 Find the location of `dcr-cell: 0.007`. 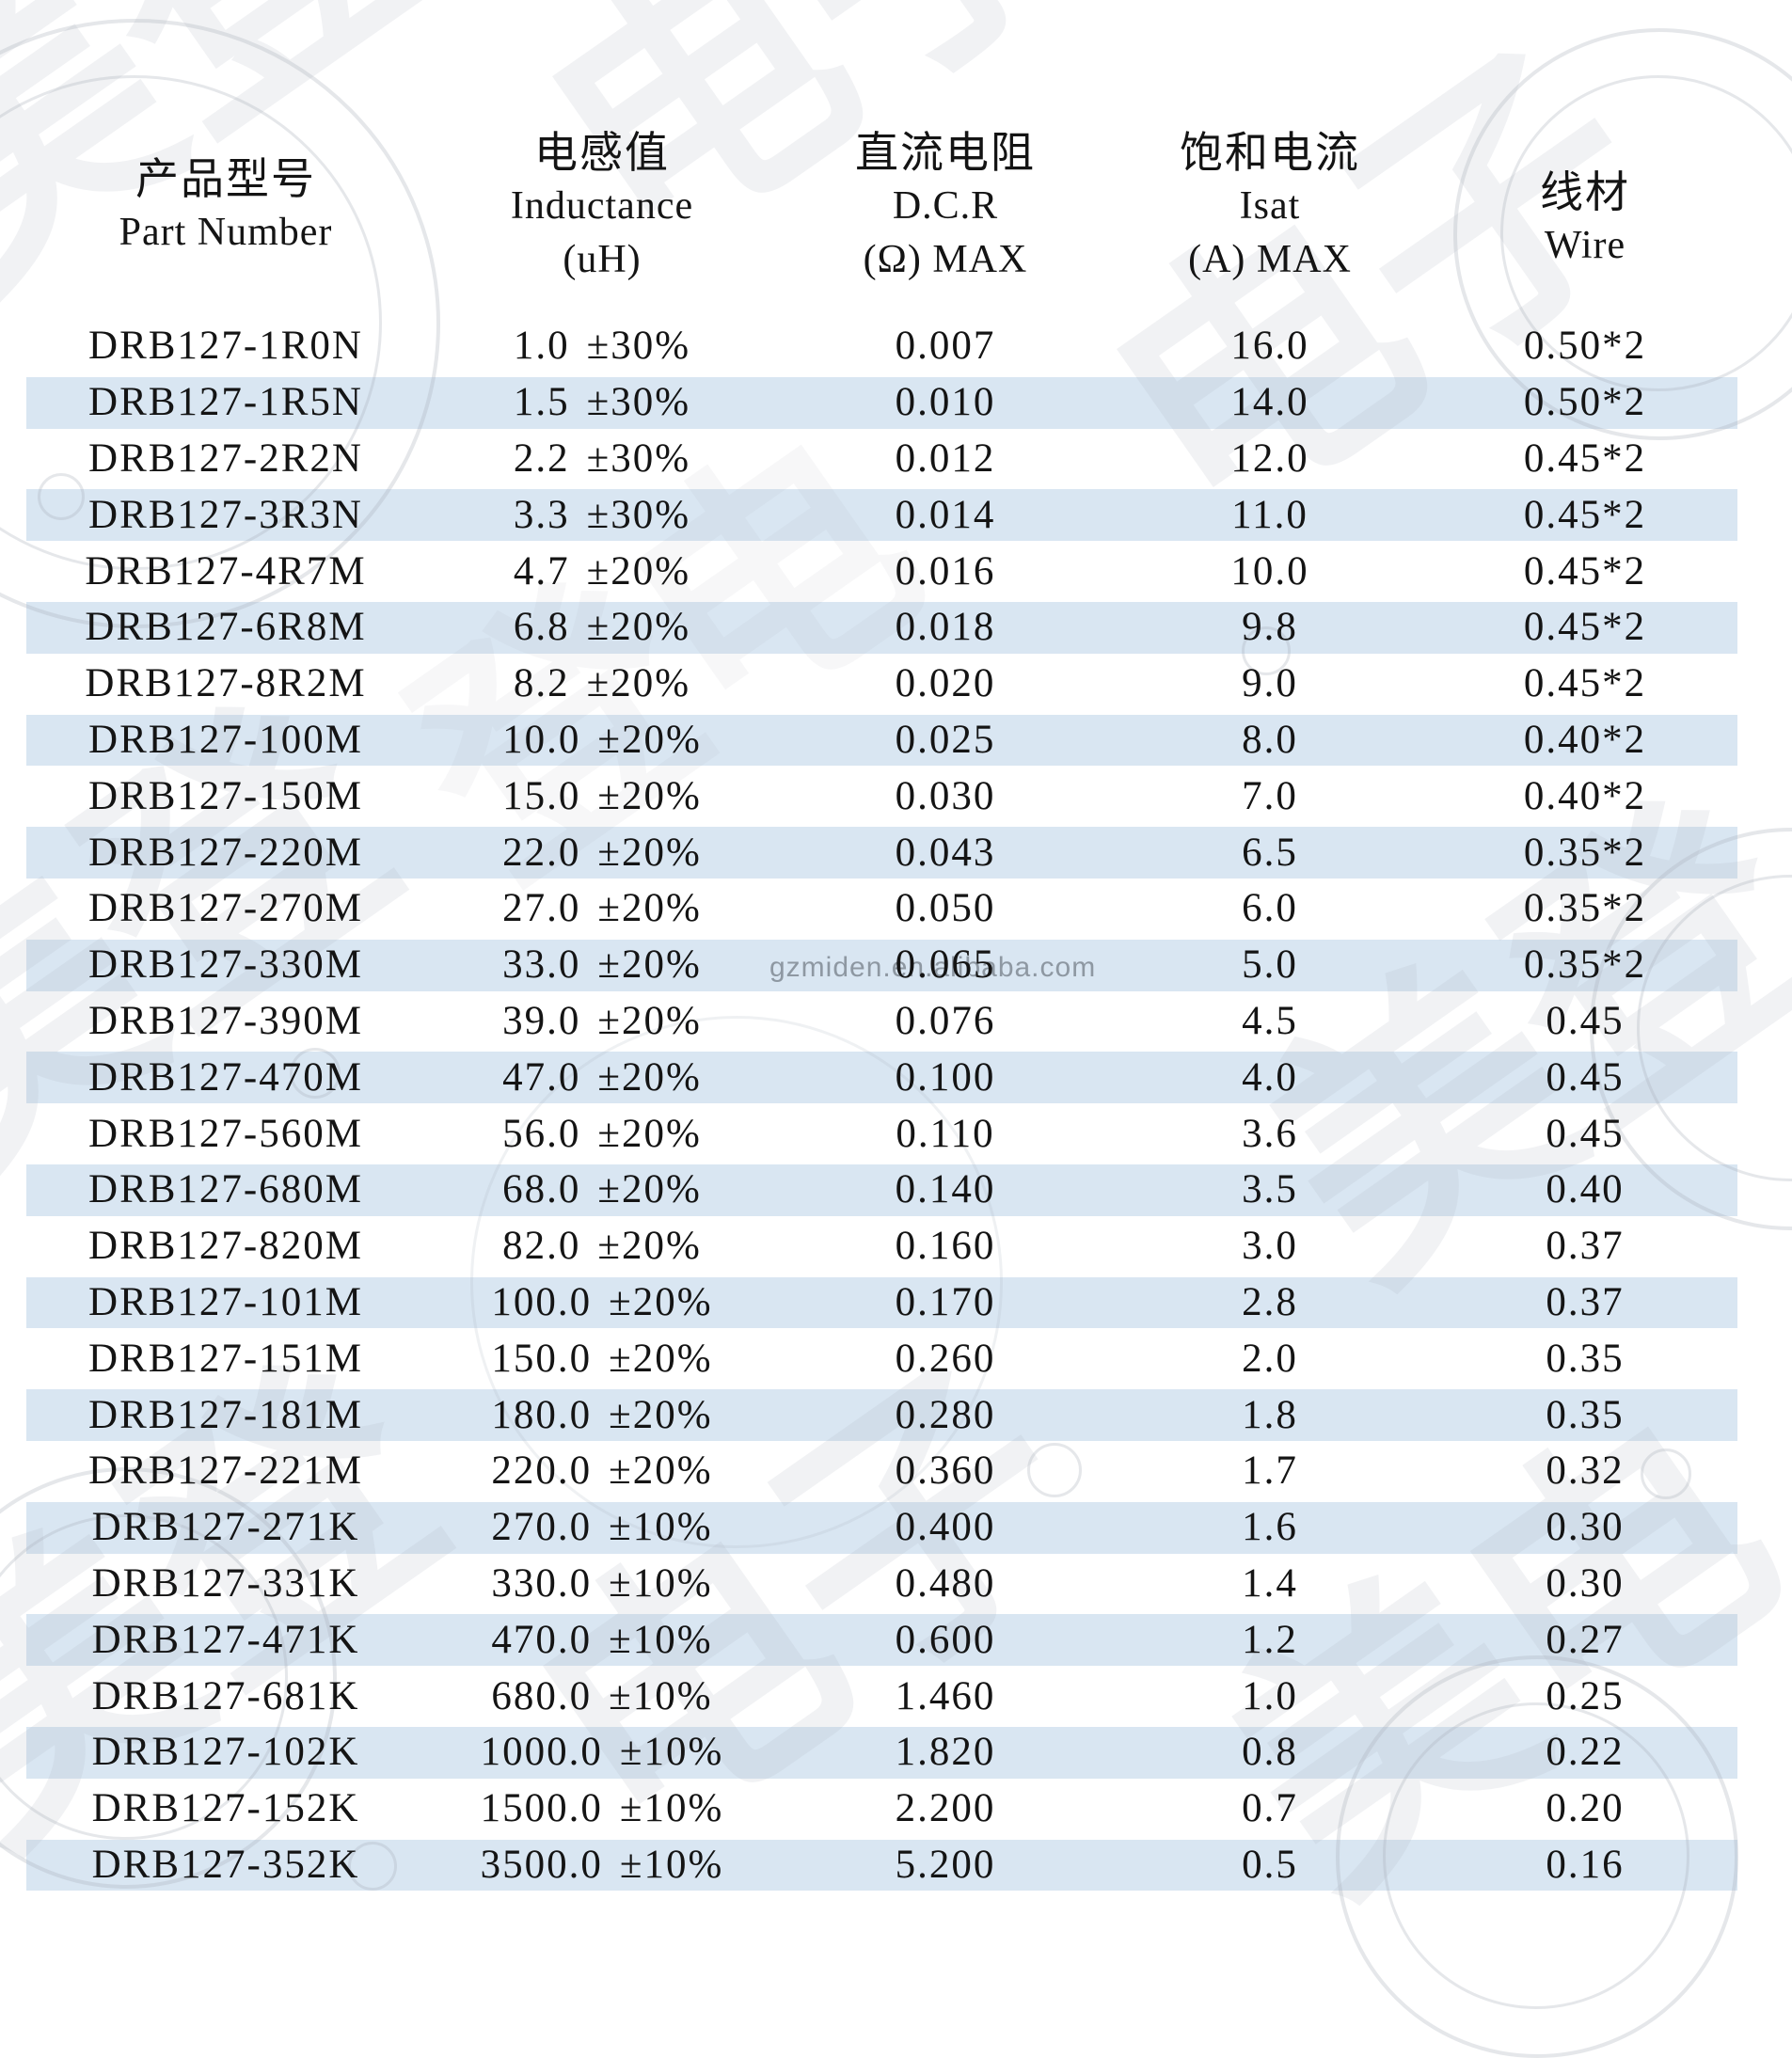

dcr-cell: 0.007 is located at coordinates (946, 346).